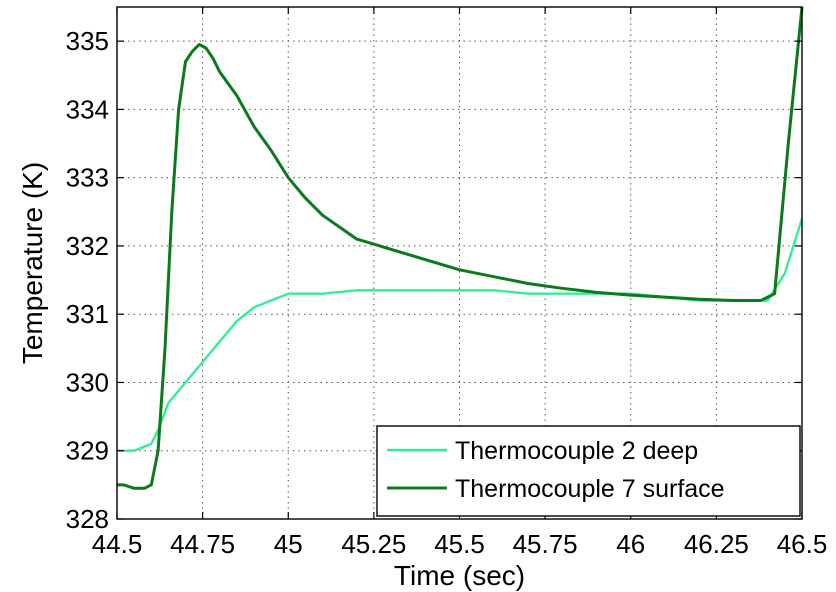 The width and height of the screenshot is (836, 592). I want to click on x-tick-label: 46.25, so click(716, 544).